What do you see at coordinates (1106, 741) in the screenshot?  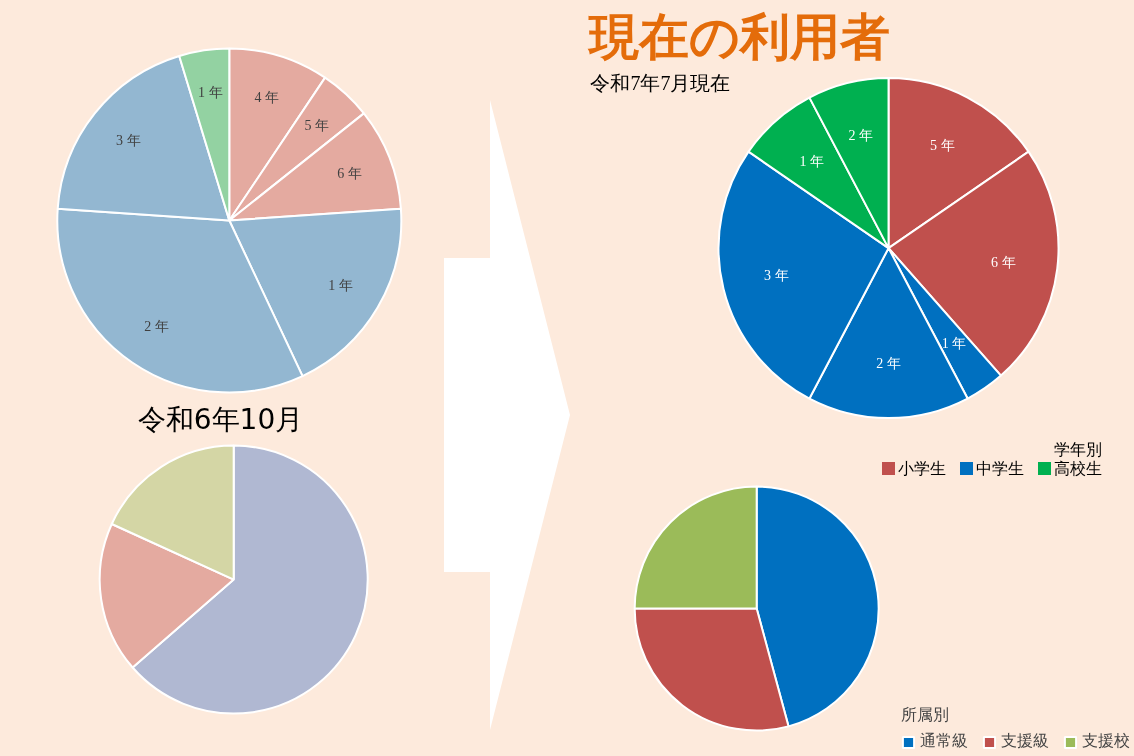 I see `legend-label: 支援校` at bounding box center [1106, 741].